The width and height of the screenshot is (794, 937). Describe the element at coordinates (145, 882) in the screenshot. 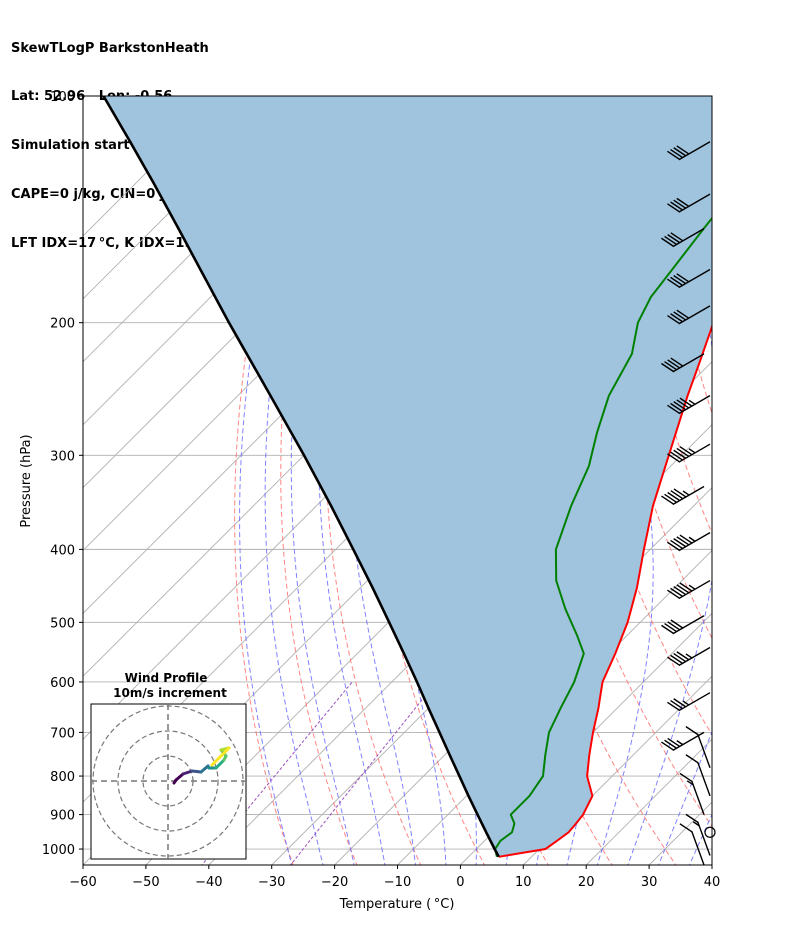

I see `x-tick-label: −50` at that location.